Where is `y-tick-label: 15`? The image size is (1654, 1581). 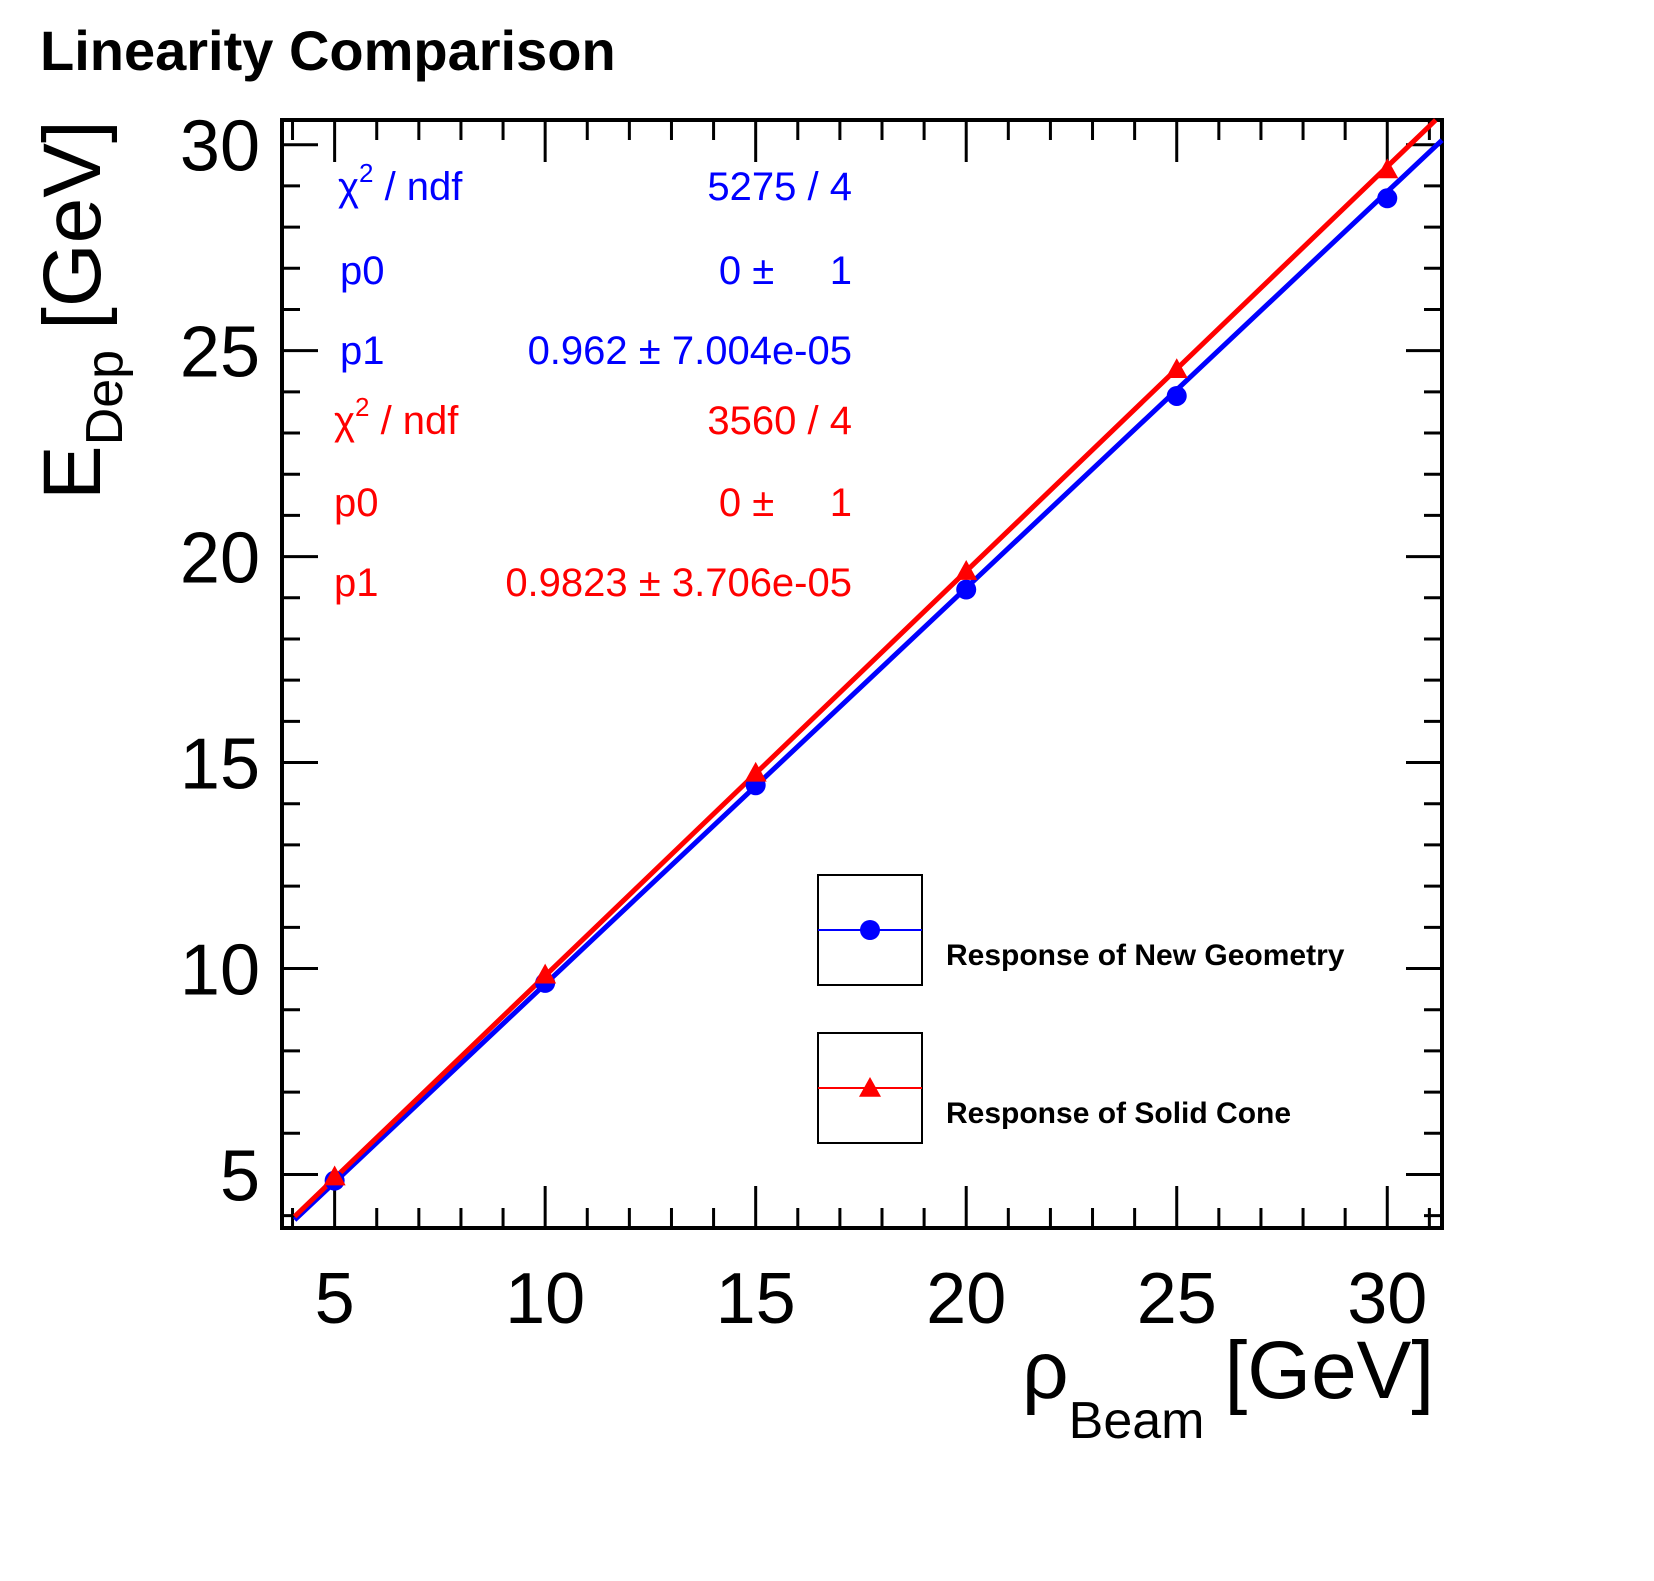 y-tick-label: 15 is located at coordinates (220, 765).